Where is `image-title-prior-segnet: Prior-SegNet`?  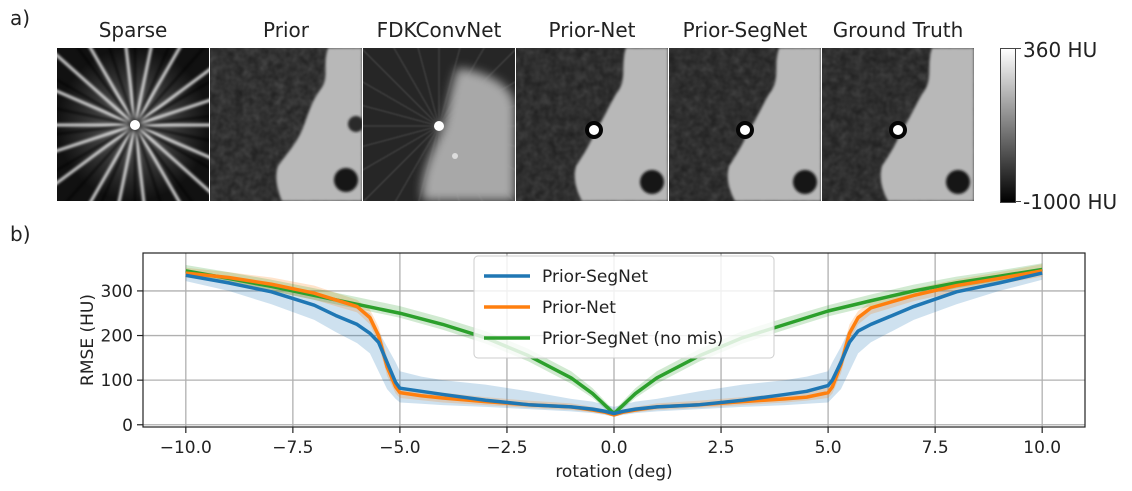
image-title-prior-segnet: Prior-SegNet is located at coordinates (745, 30).